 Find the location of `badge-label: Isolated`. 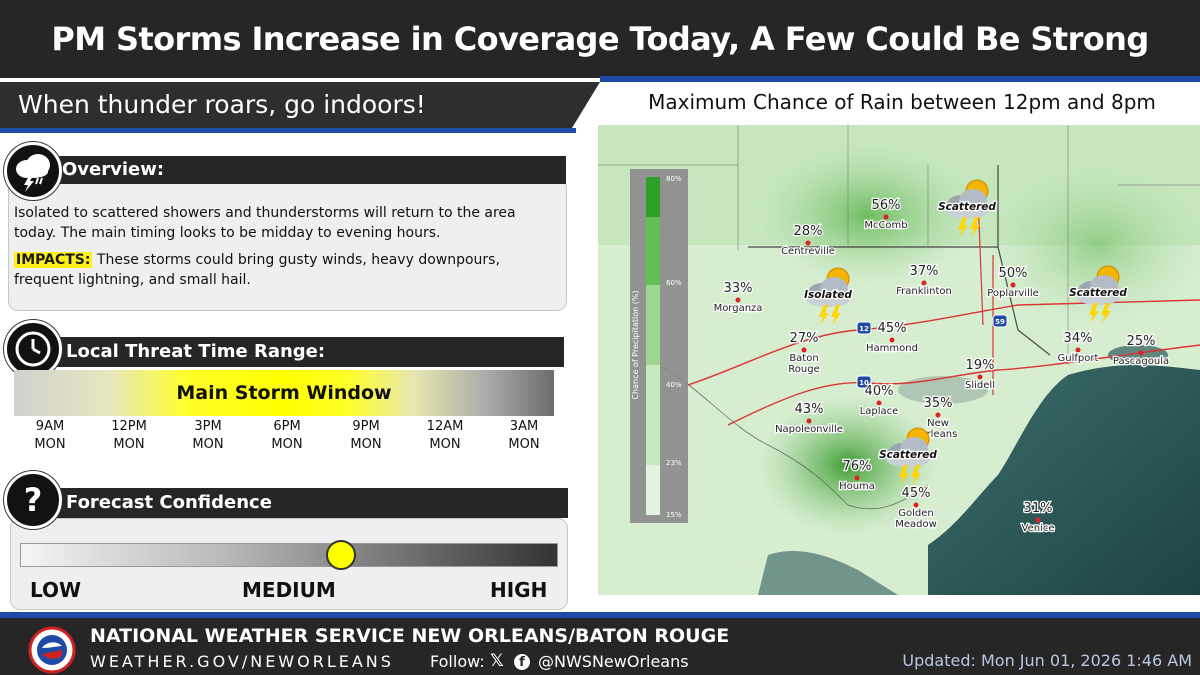

badge-label: Isolated is located at coordinates (828, 295).